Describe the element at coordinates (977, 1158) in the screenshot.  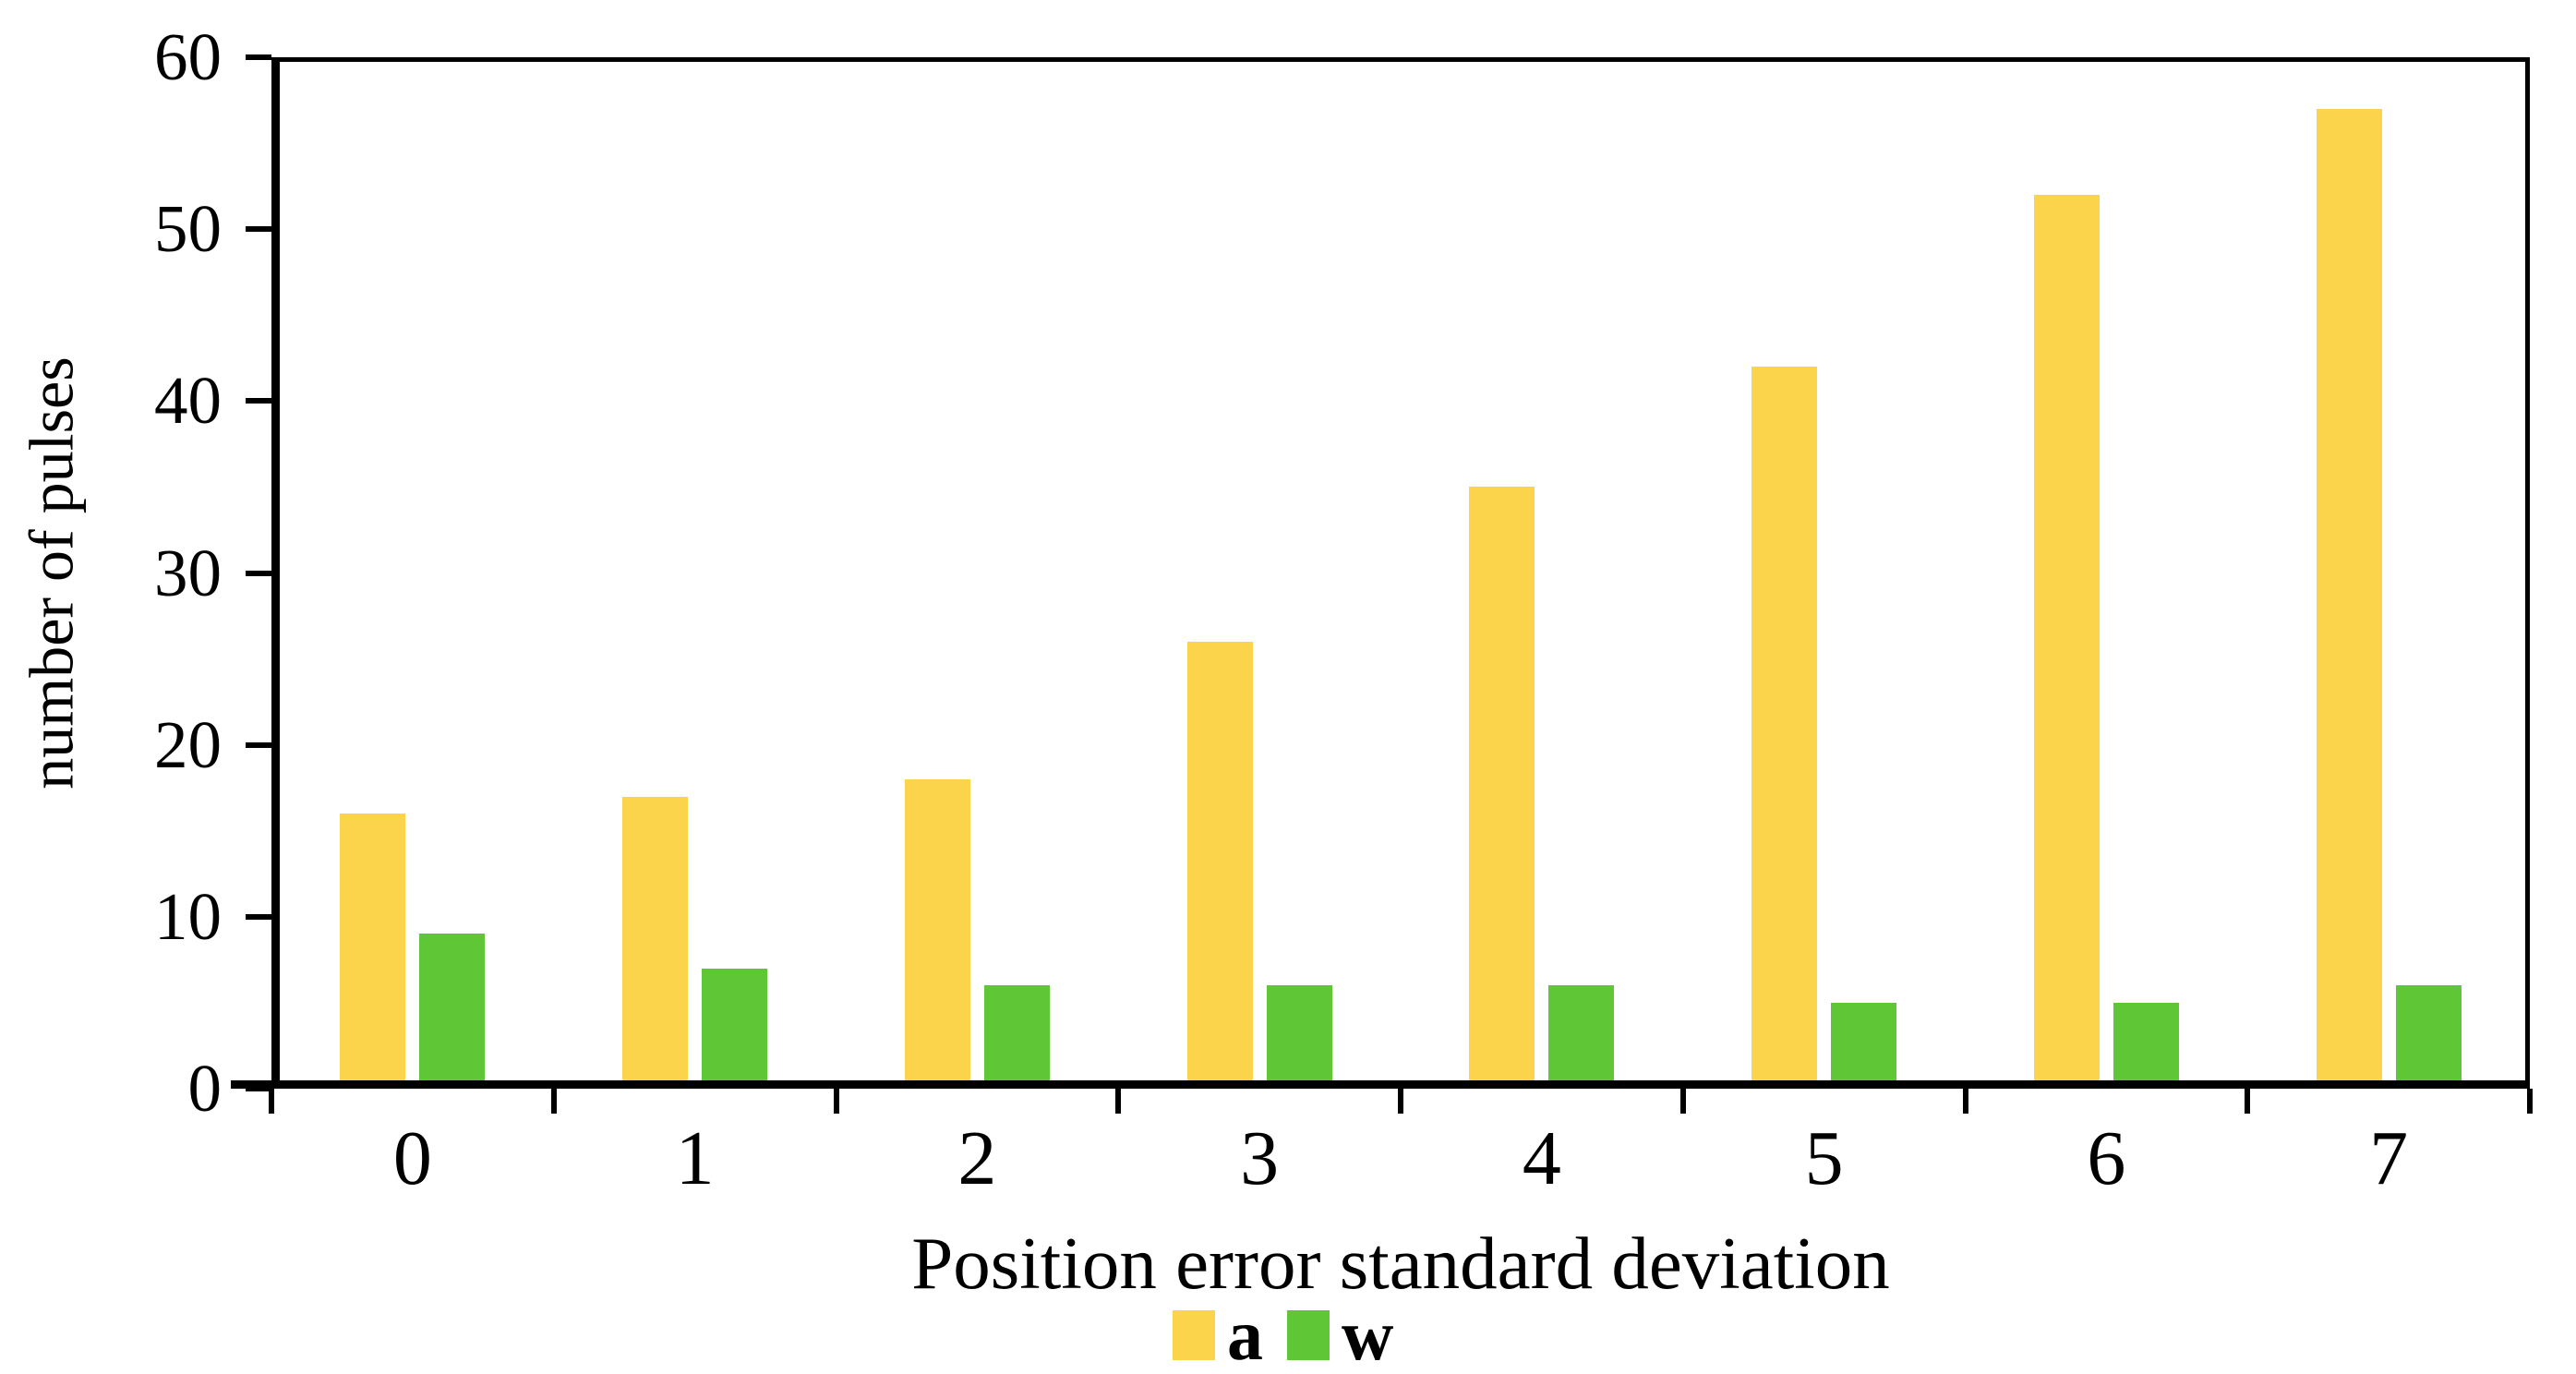
I see `x-tick-label-2: 2` at that location.